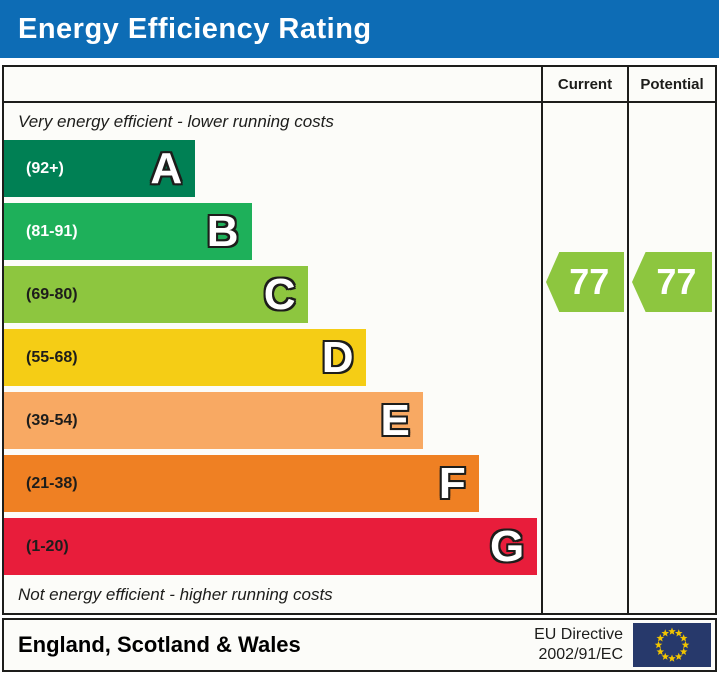 This screenshot has height=675, width=719. Describe the element at coordinates (337, 357) in the screenshot. I see `band-letter: D` at that location.